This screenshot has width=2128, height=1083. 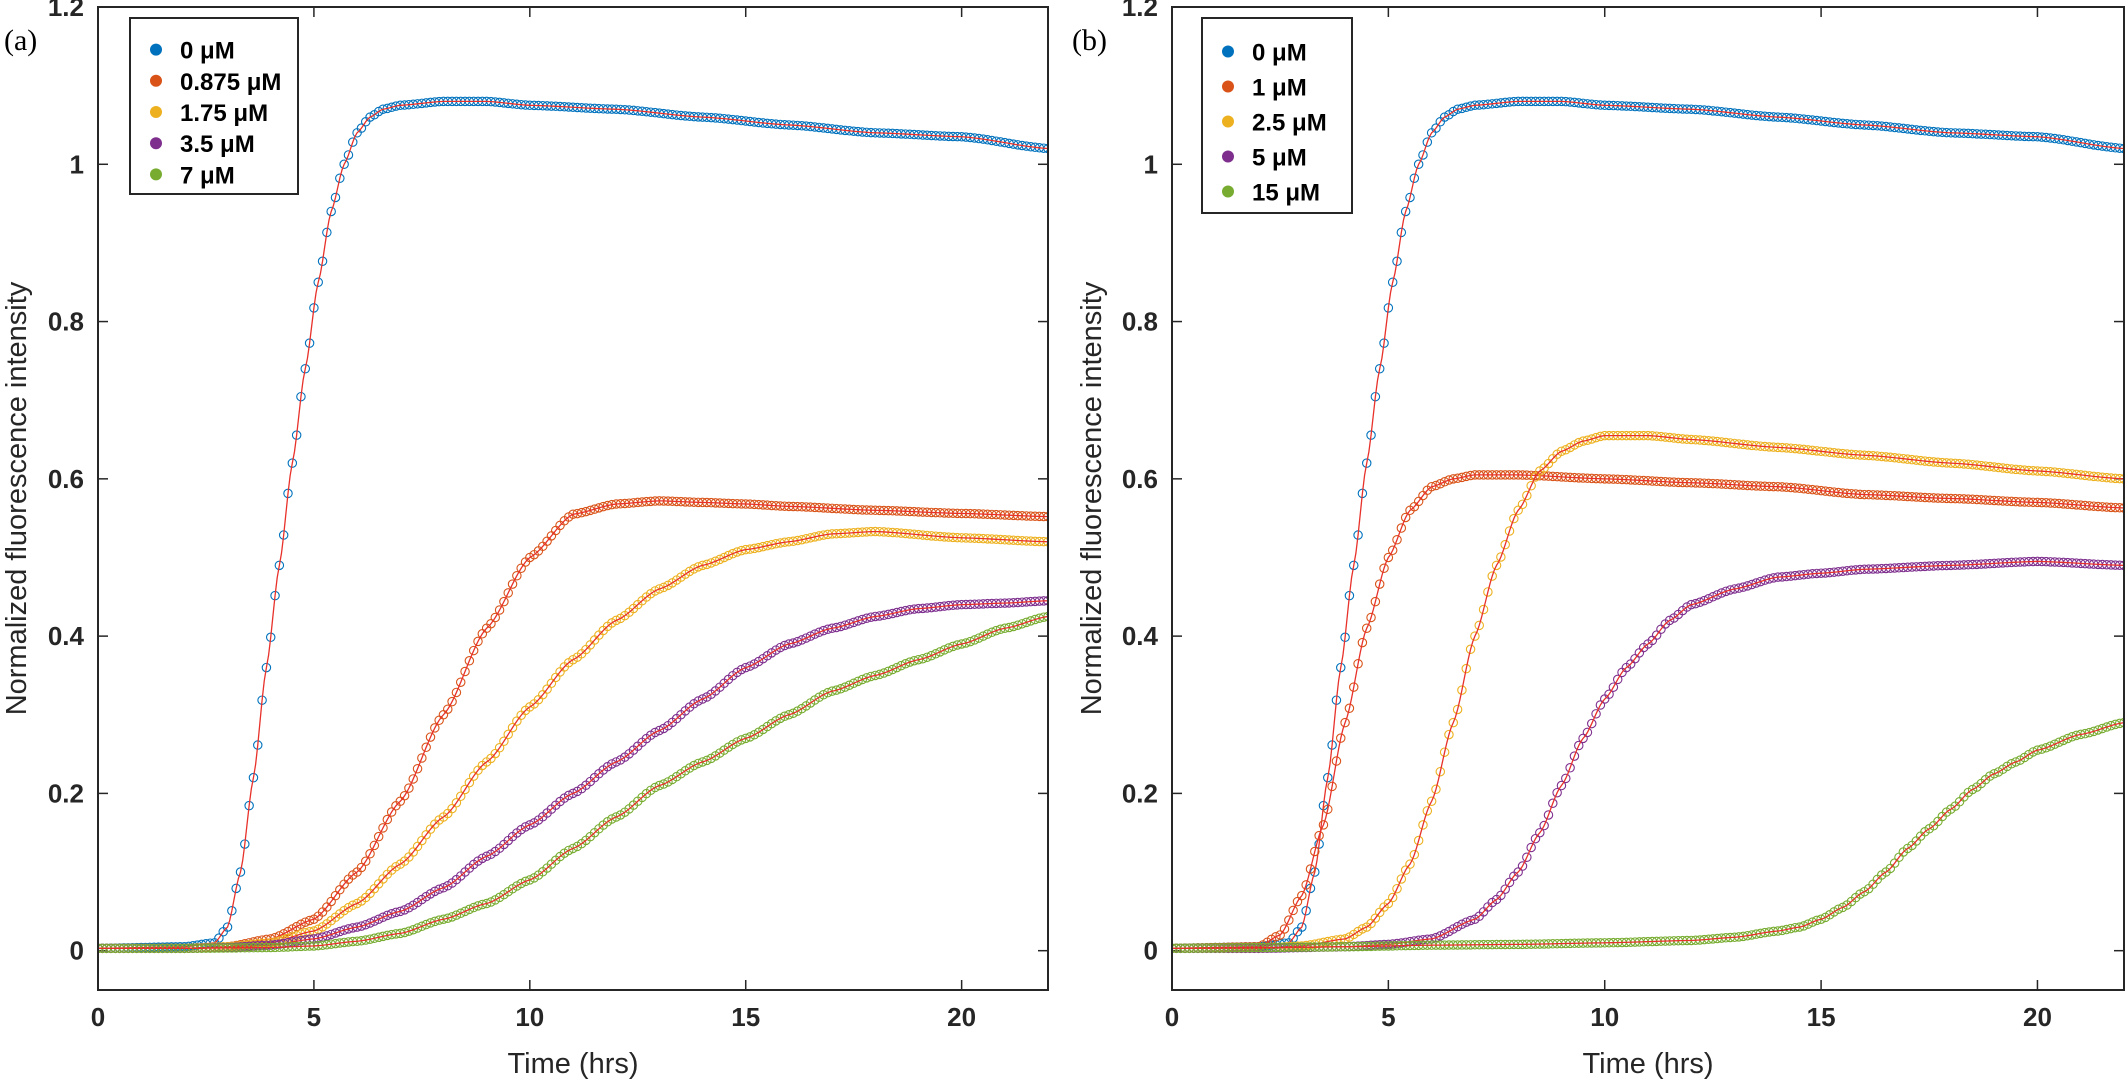 I want to click on y-tick-label: 0.2, so click(x=66, y=793).